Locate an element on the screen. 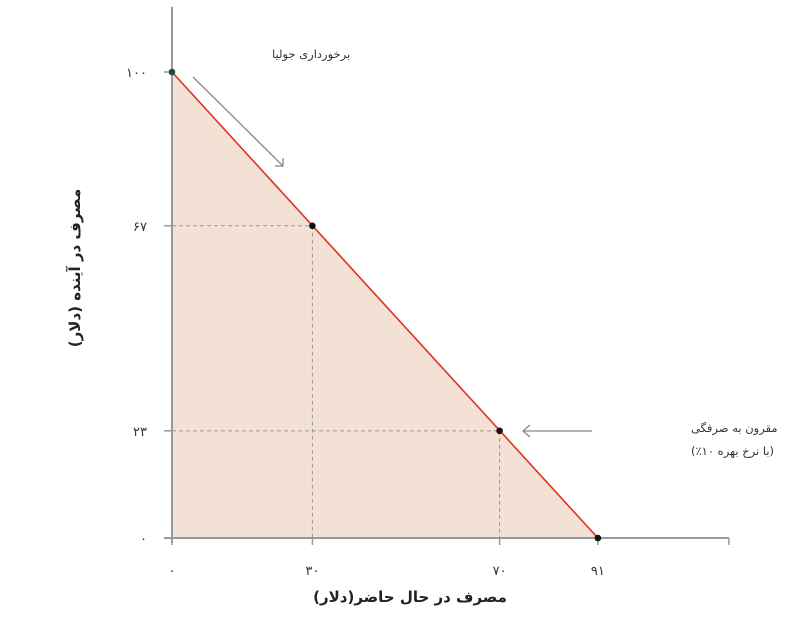 Image resolution: width=810 pixels, height=623 pixels. y-tick-label: ۰ is located at coordinates (143, 539).